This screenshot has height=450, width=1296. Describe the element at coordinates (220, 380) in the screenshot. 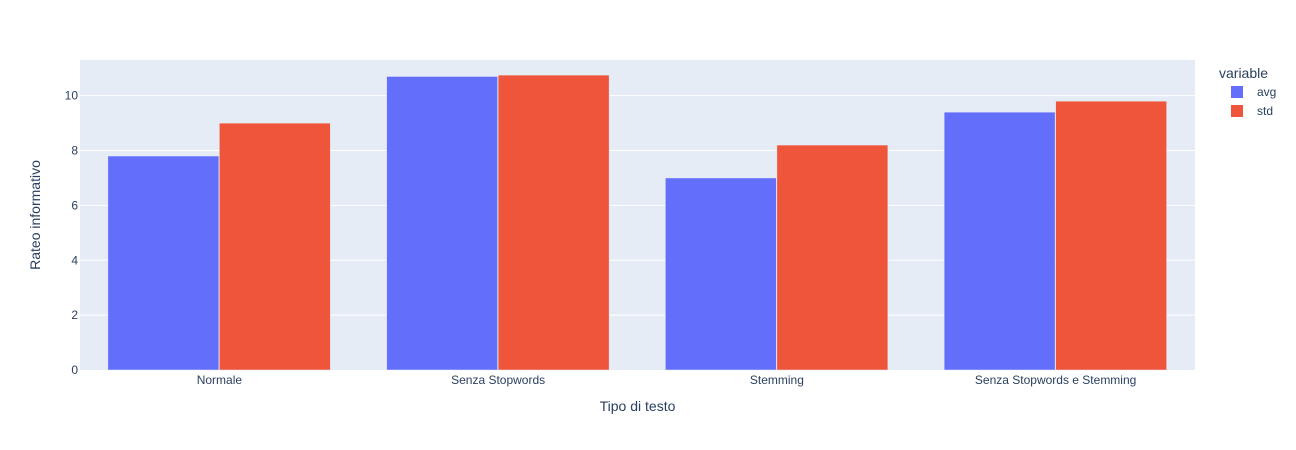

I see `x-tick-label: Normale` at that location.